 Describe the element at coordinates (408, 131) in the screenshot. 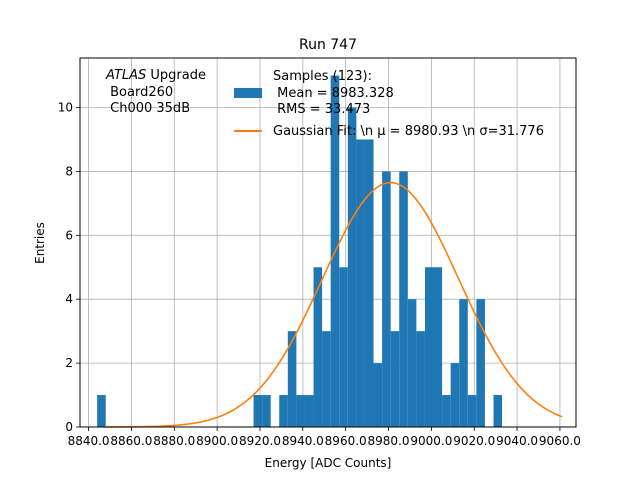

I see `legend-fit-label: Gaussian Fit: \n μ = 8980.93 \n σ=31.776` at that location.